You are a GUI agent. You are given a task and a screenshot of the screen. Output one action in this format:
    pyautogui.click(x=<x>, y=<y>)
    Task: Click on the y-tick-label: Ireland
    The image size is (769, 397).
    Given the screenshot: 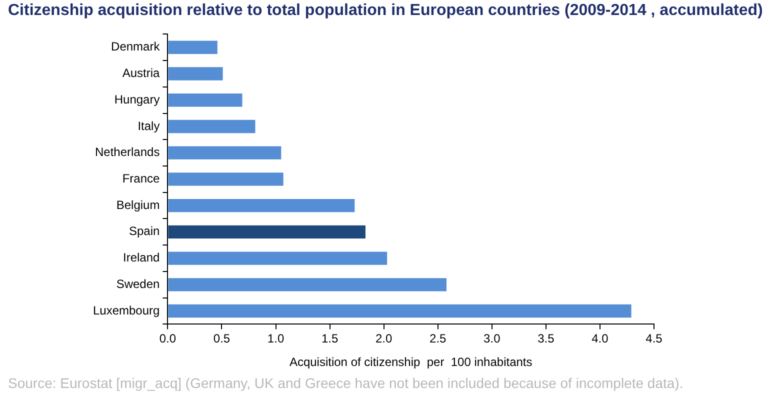 What is the action you would take?
    pyautogui.click(x=141, y=257)
    